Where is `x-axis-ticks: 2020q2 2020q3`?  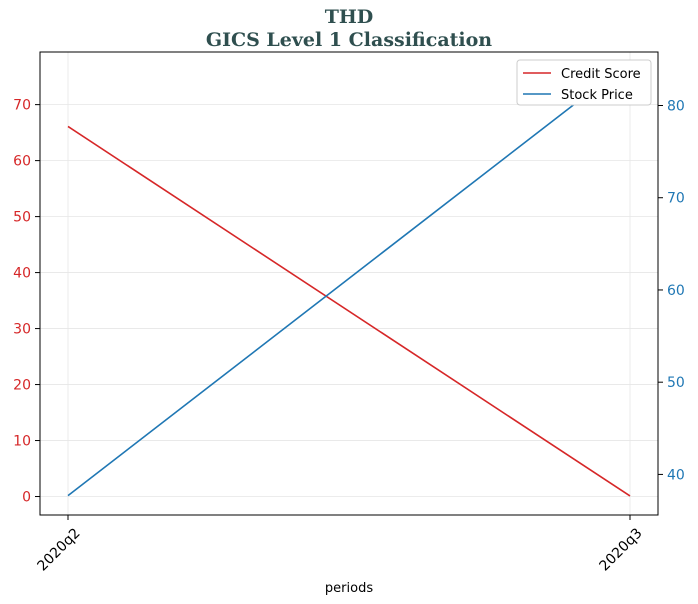 x-axis-ticks: 2020q2 2020q3 is located at coordinates (340, 544).